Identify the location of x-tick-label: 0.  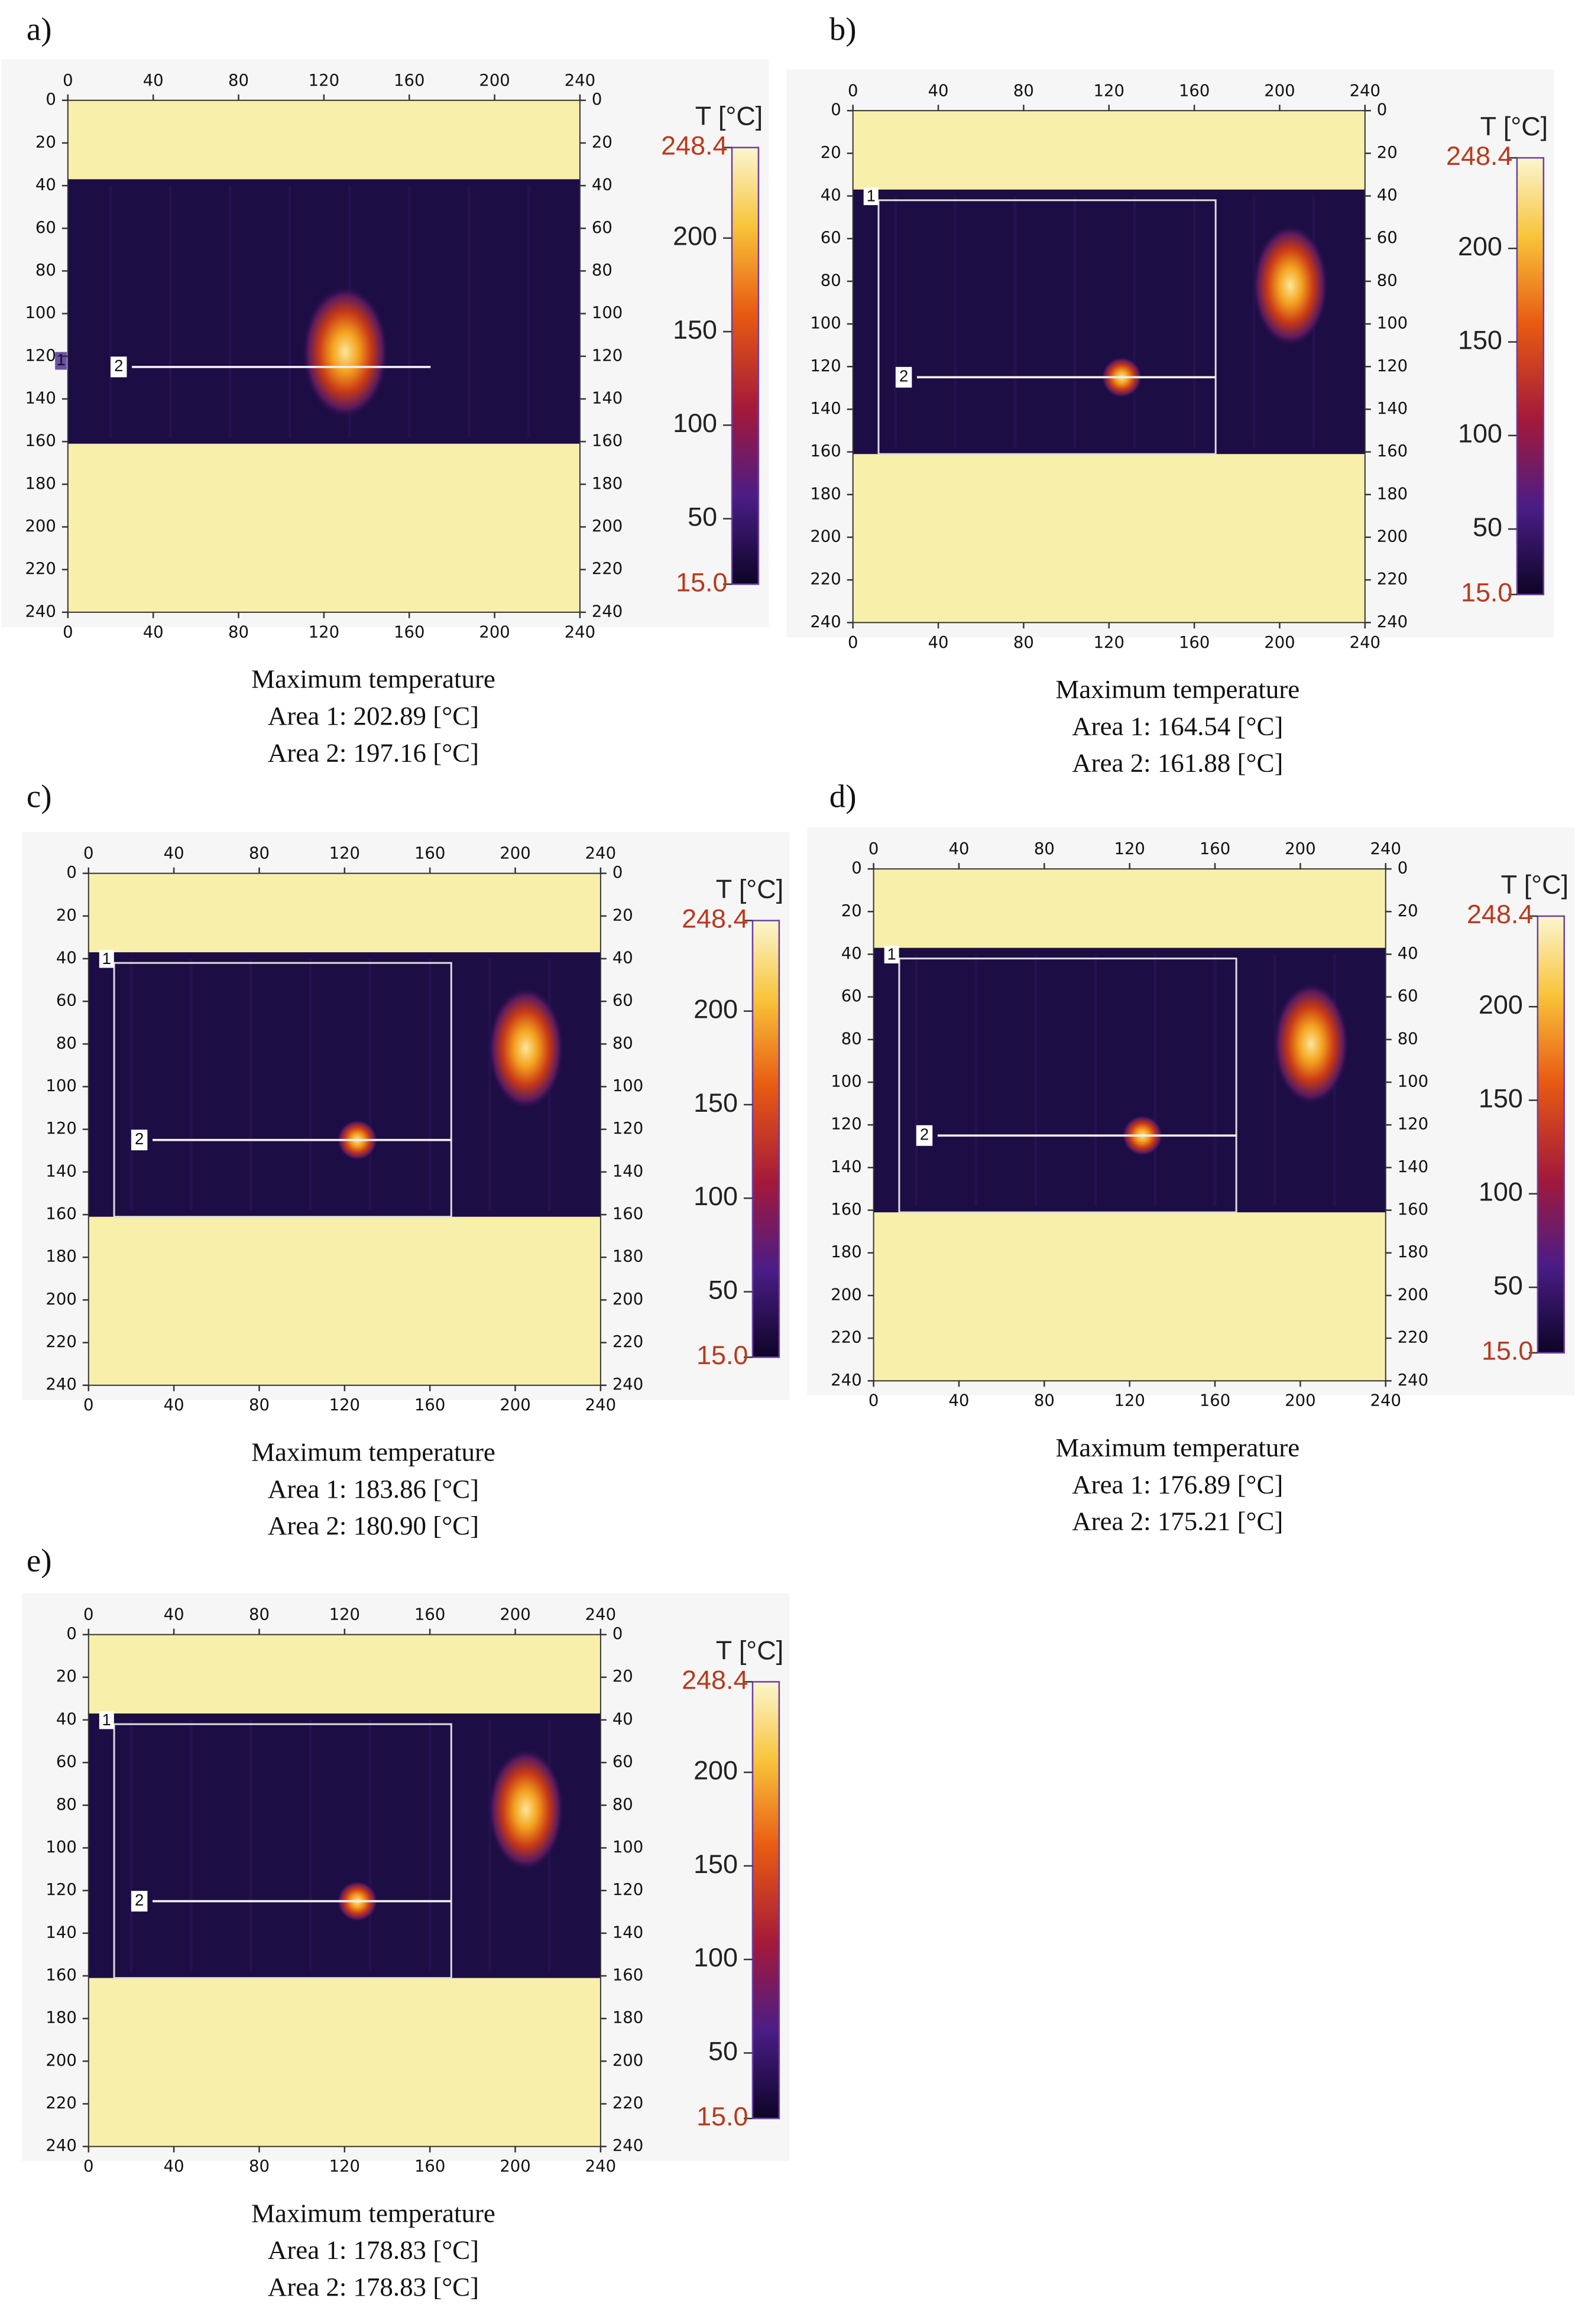
(873, 1401).